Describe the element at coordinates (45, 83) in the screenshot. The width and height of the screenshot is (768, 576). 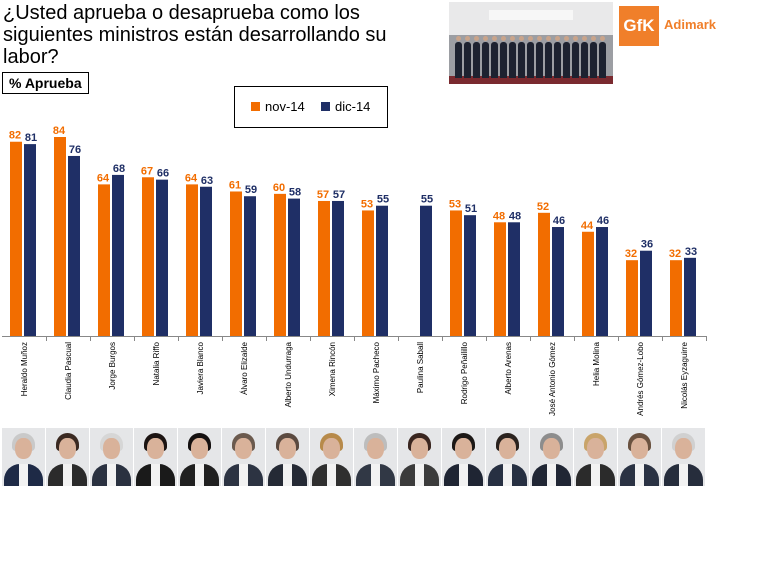
I see `y-axis-badge: % Aprueba` at that location.